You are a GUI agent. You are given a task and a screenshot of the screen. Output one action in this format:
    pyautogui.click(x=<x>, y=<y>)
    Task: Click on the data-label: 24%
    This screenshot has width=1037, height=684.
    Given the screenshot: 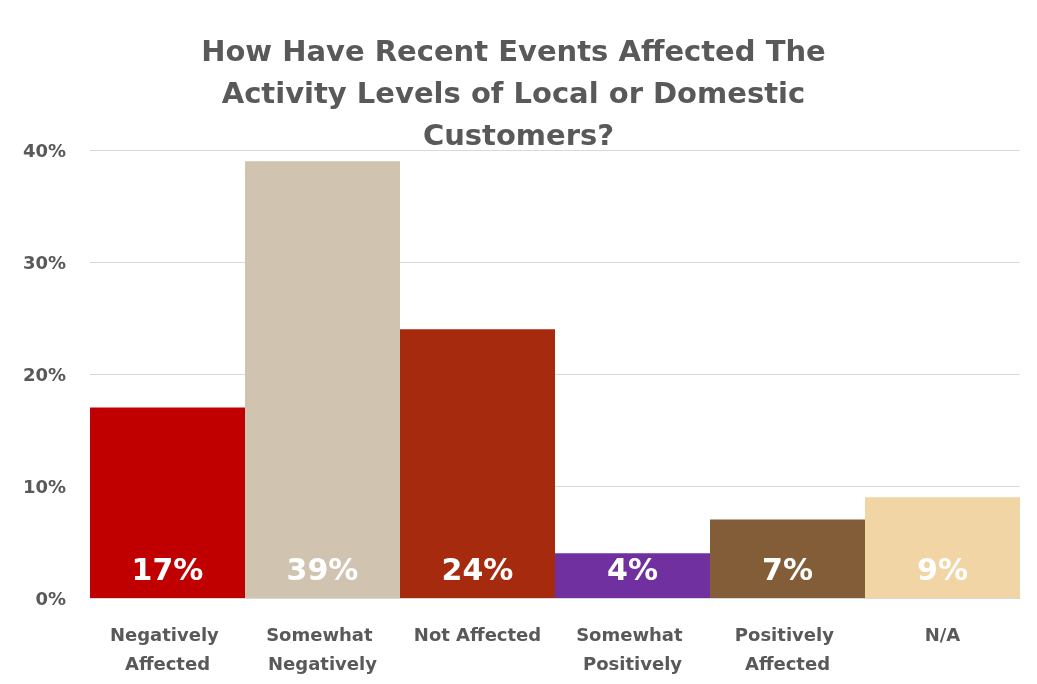 What is the action you would take?
    pyautogui.click(x=477, y=569)
    